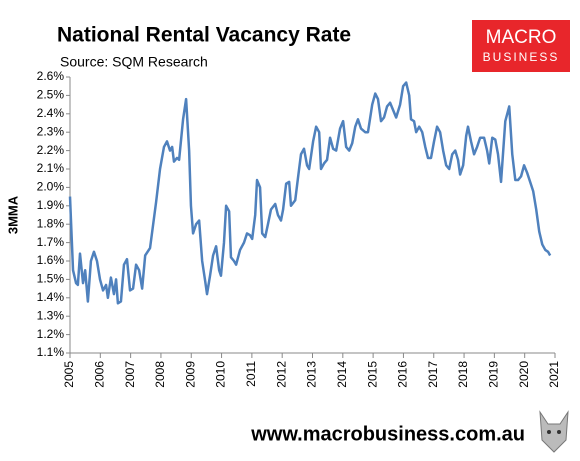 The width and height of the screenshot is (580, 461). What do you see at coordinates (160, 374) in the screenshot?
I see `x-tick-label: 2008` at bounding box center [160, 374].